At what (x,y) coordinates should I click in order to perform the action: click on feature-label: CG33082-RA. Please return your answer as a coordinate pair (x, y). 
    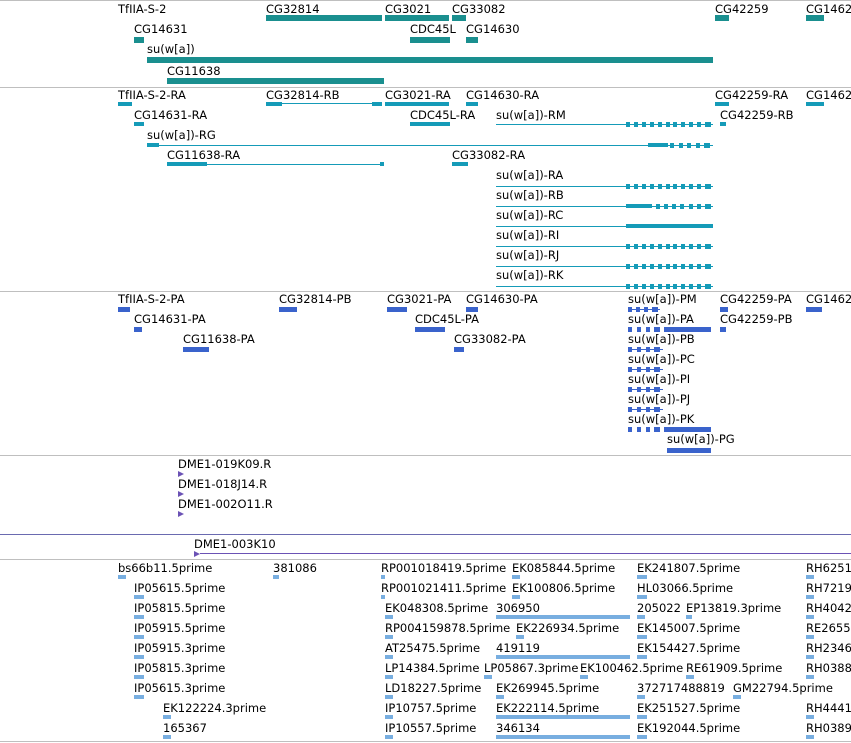
    Looking at the image, I should click on (489, 155).